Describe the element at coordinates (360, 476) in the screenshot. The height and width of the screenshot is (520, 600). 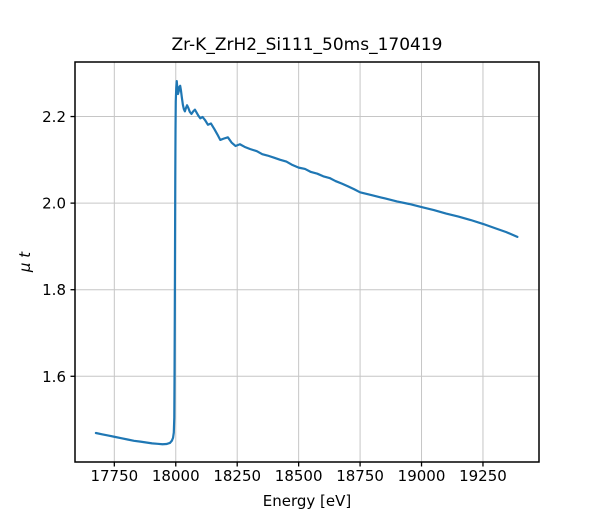
I see `x-tick-label: 18750` at that location.